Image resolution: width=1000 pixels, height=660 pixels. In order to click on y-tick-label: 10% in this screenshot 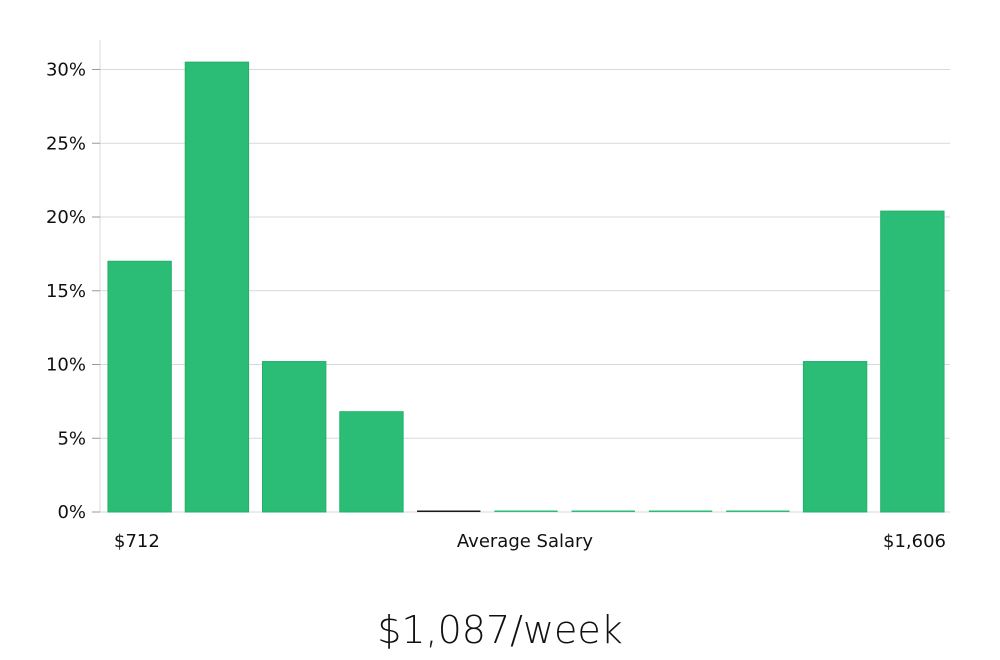, I will do `click(66, 365)`.